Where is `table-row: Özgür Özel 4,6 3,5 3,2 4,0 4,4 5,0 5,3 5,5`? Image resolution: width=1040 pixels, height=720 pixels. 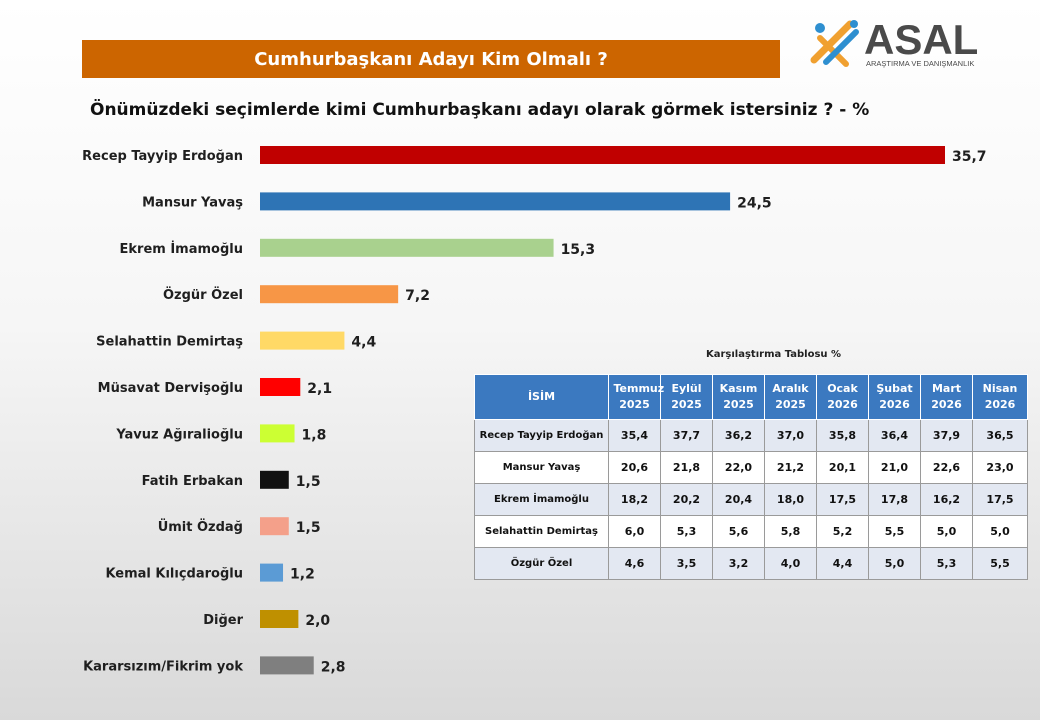 table-row: Özgür Özel 4,6 3,5 3,2 4,0 4,4 5,0 5,3 5,5 is located at coordinates (751, 563).